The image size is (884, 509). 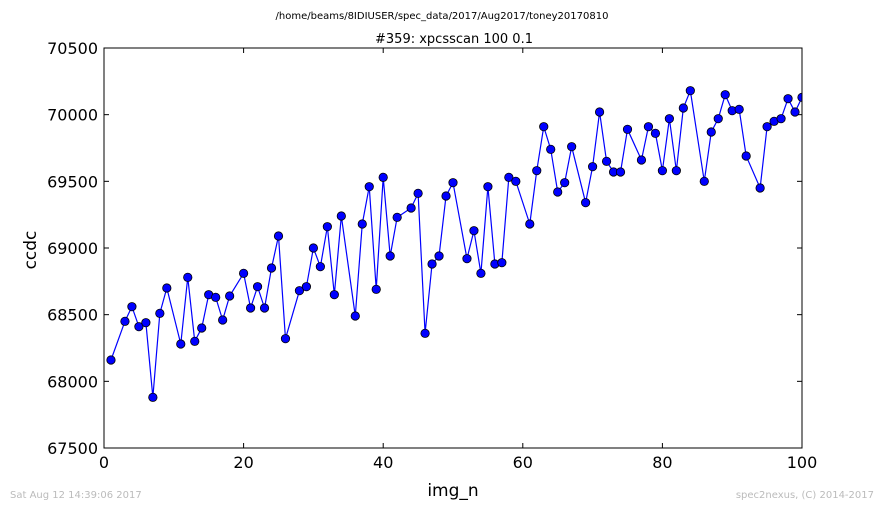 I want to click on y-tick-label: 68000, so click(x=72, y=381).